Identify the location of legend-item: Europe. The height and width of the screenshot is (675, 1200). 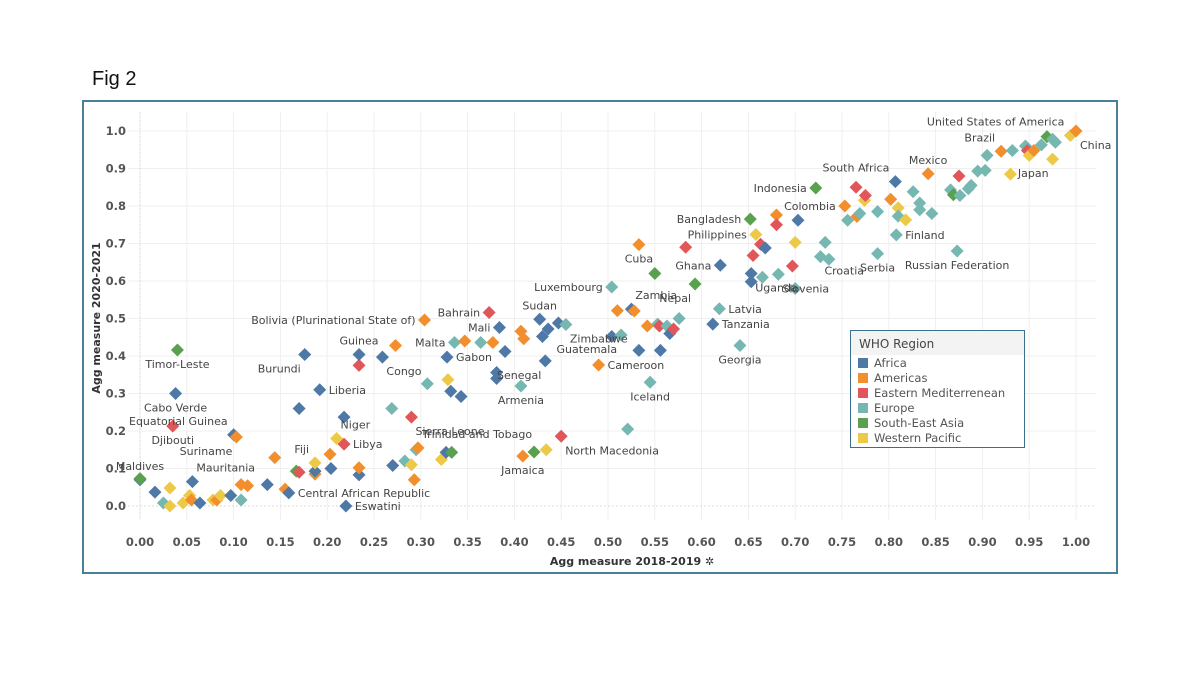
(937, 407).